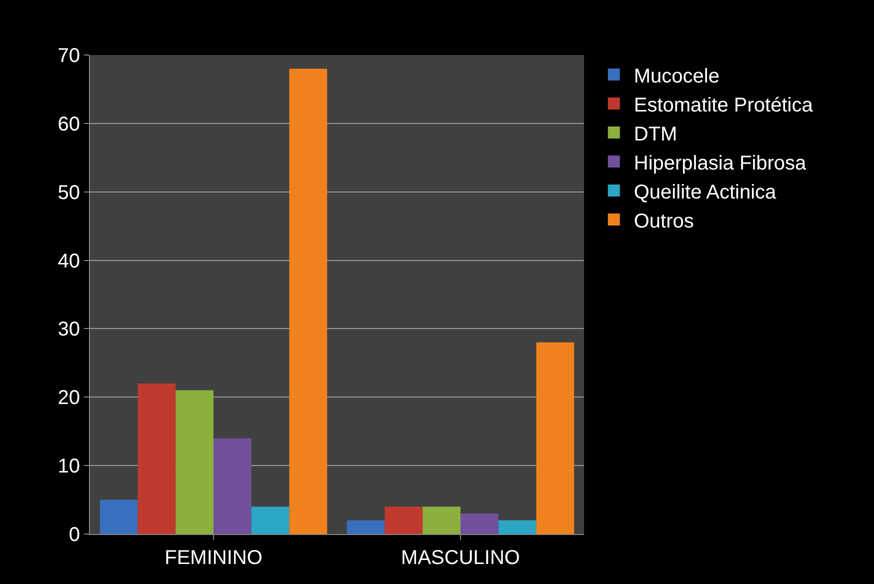 The image size is (874, 584). What do you see at coordinates (724, 105) in the screenshot?
I see `legend-label: Estomatite Protética` at bounding box center [724, 105].